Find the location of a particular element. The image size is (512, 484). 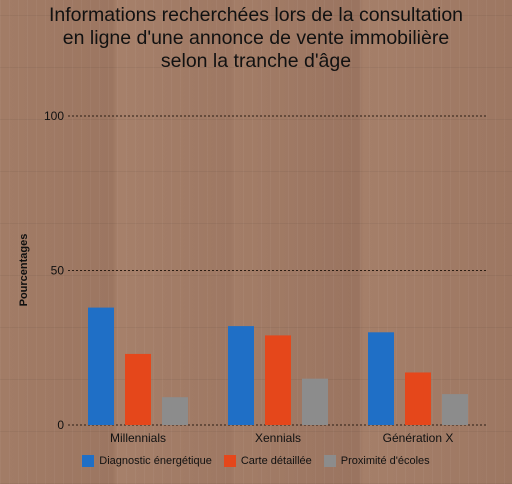

y-tick-label: 100 is located at coordinates (54, 116).